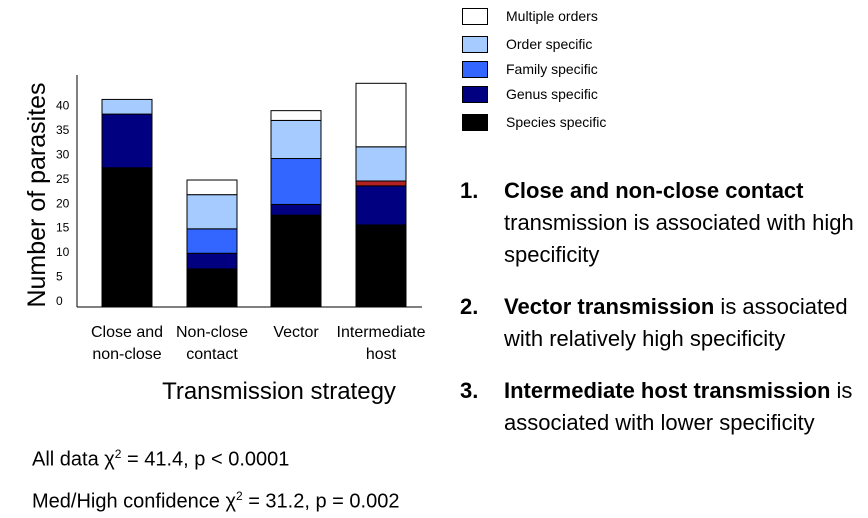  Describe the element at coordinates (37, 194) in the screenshot. I see `y-axis-label: Number of parasites` at that location.